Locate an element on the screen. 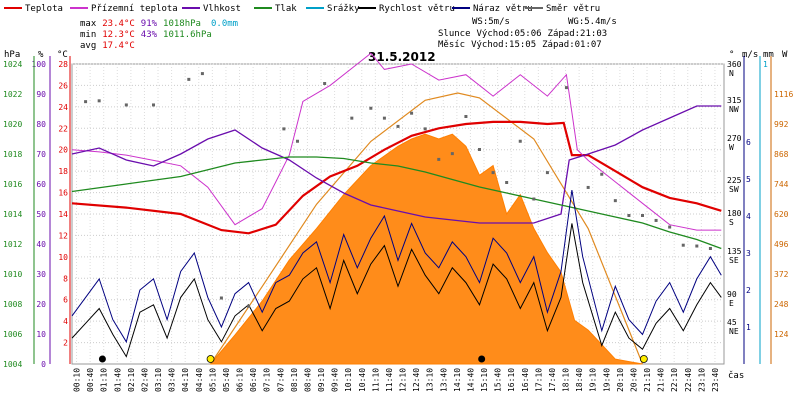 Image resolution: width=800 pixels, height=400 pixels. chart-title: 31.5.2012 is located at coordinates (402, 57).